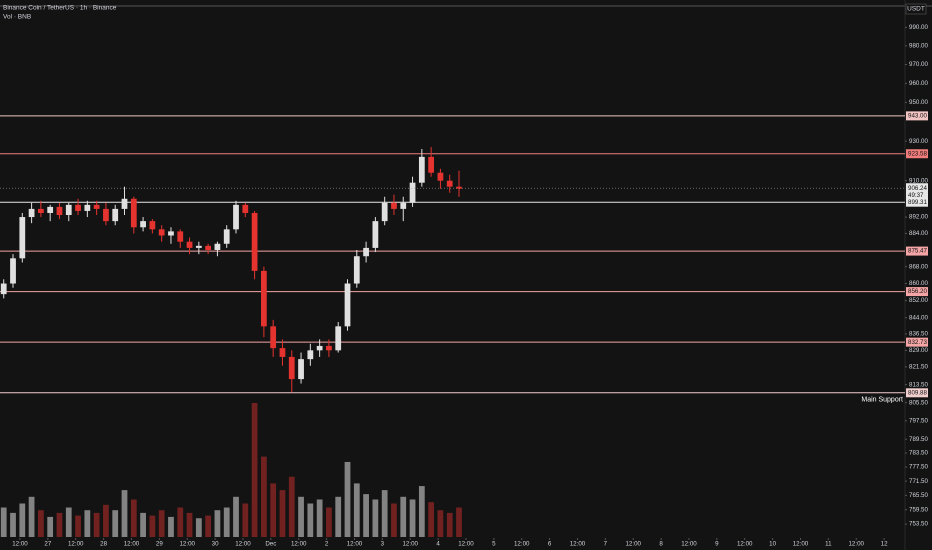 The height and width of the screenshot is (550, 932). Describe the element at coordinates (918, 300) in the screenshot. I see `y-tick-label: 852.00` at that location.